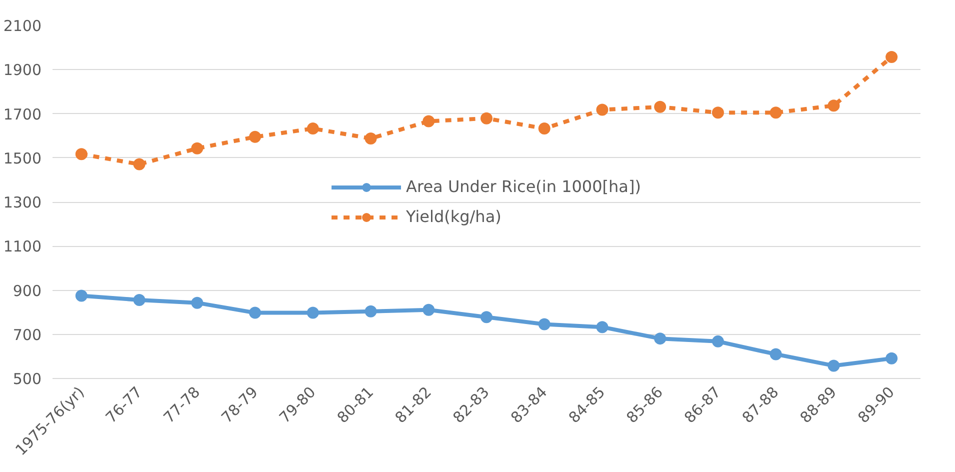 Image resolution: width=955 pixels, height=472 pixels. Describe the element at coordinates (22, 70) in the screenshot. I see `y-tick-label: 1900` at that location.